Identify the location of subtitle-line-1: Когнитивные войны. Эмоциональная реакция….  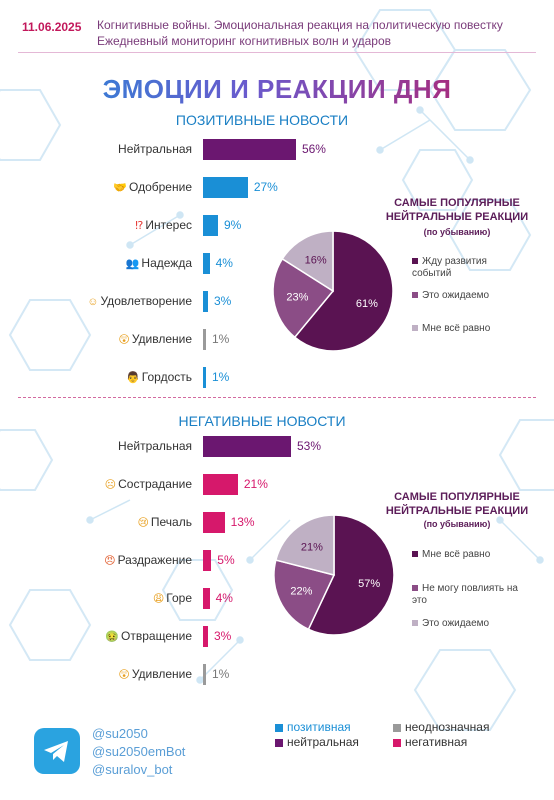
(300, 25).